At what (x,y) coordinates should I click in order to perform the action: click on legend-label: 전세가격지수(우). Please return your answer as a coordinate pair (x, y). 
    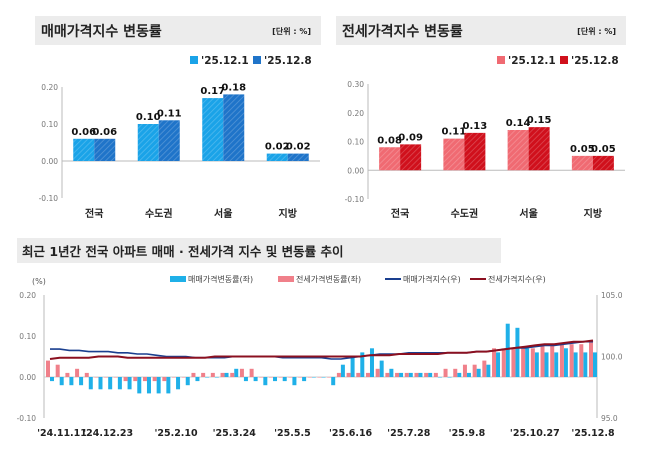
    Looking at the image, I should click on (517, 279).